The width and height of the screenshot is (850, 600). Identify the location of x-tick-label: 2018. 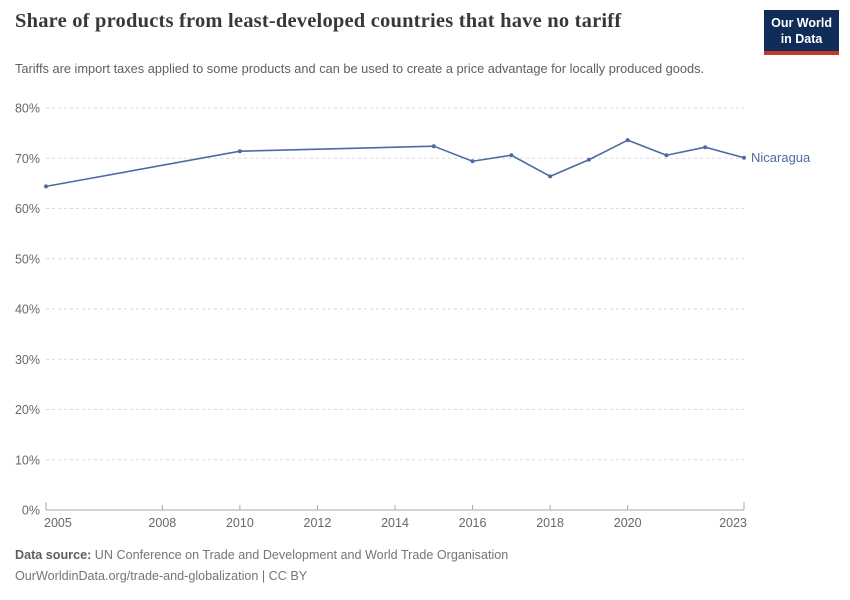
(550, 523).